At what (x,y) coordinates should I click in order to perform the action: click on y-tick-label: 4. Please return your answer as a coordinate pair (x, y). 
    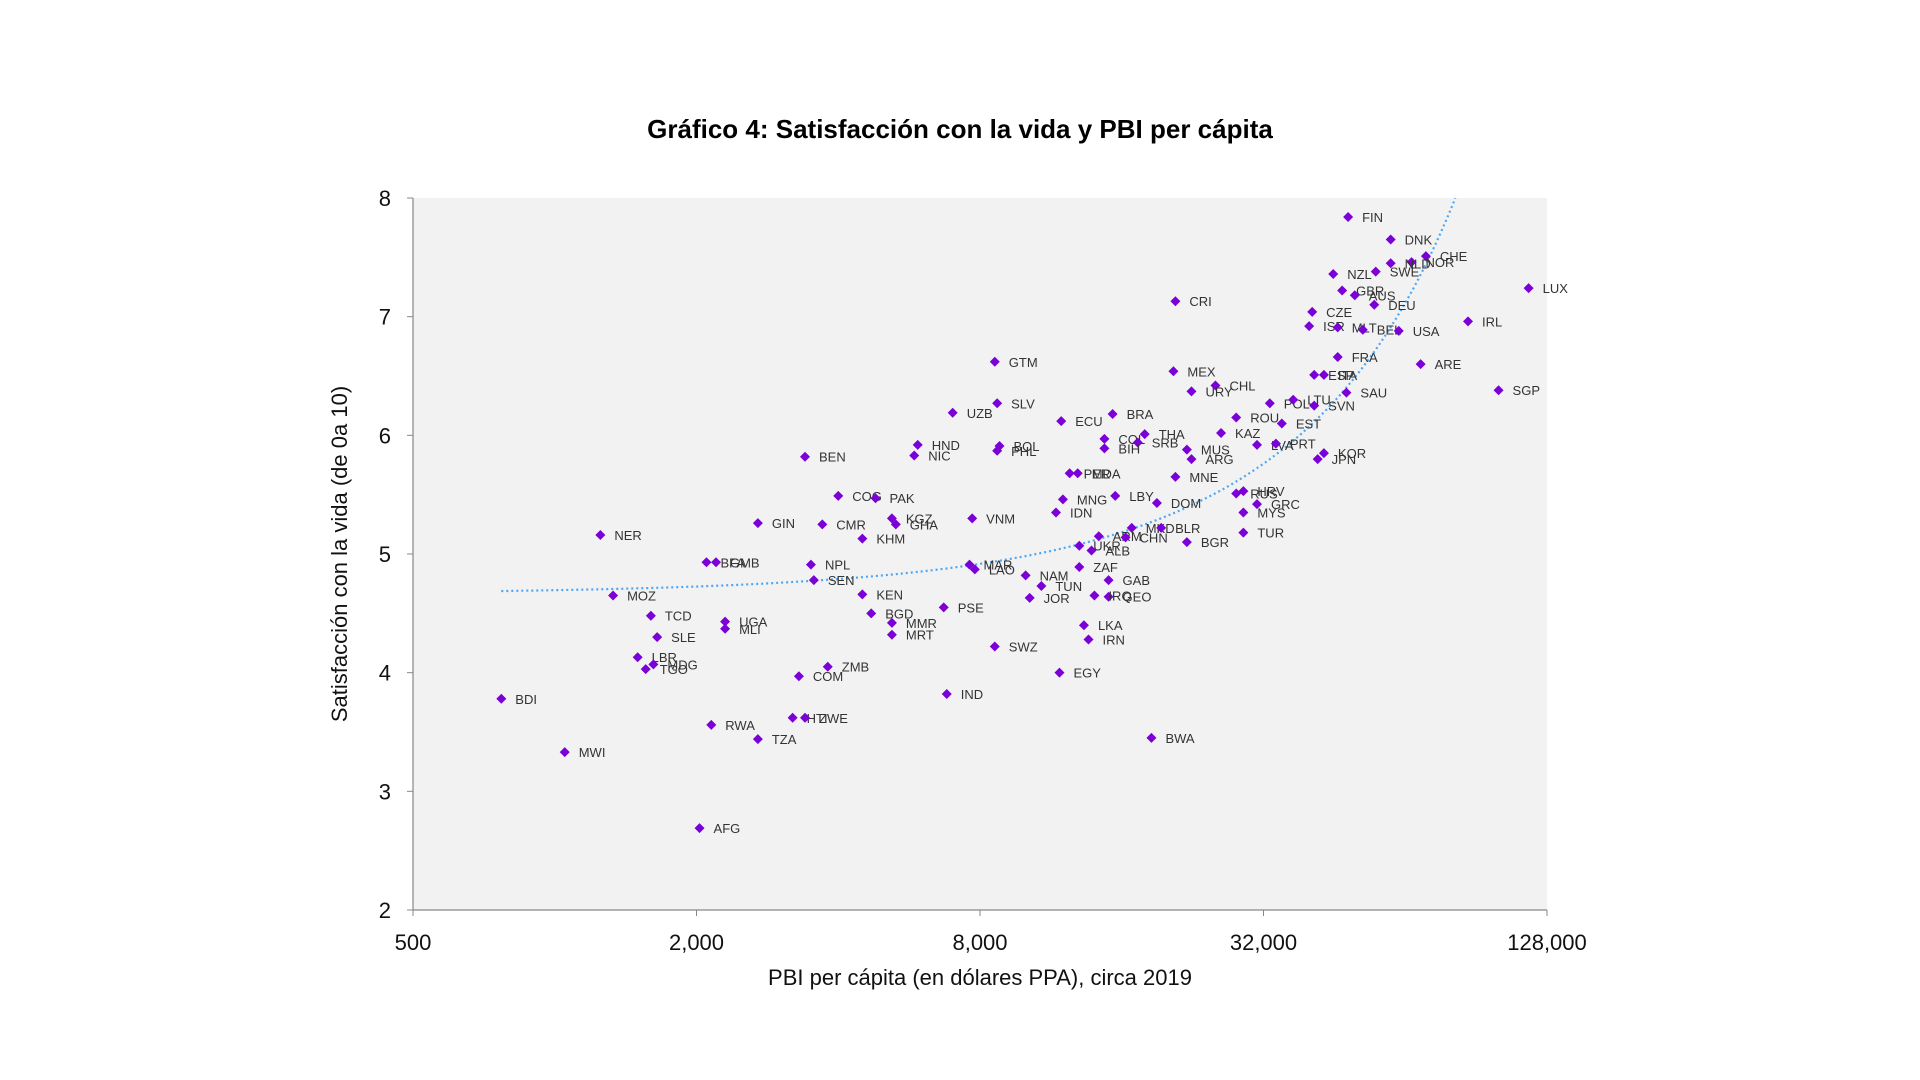
    Looking at the image, I should click on (385, 673).